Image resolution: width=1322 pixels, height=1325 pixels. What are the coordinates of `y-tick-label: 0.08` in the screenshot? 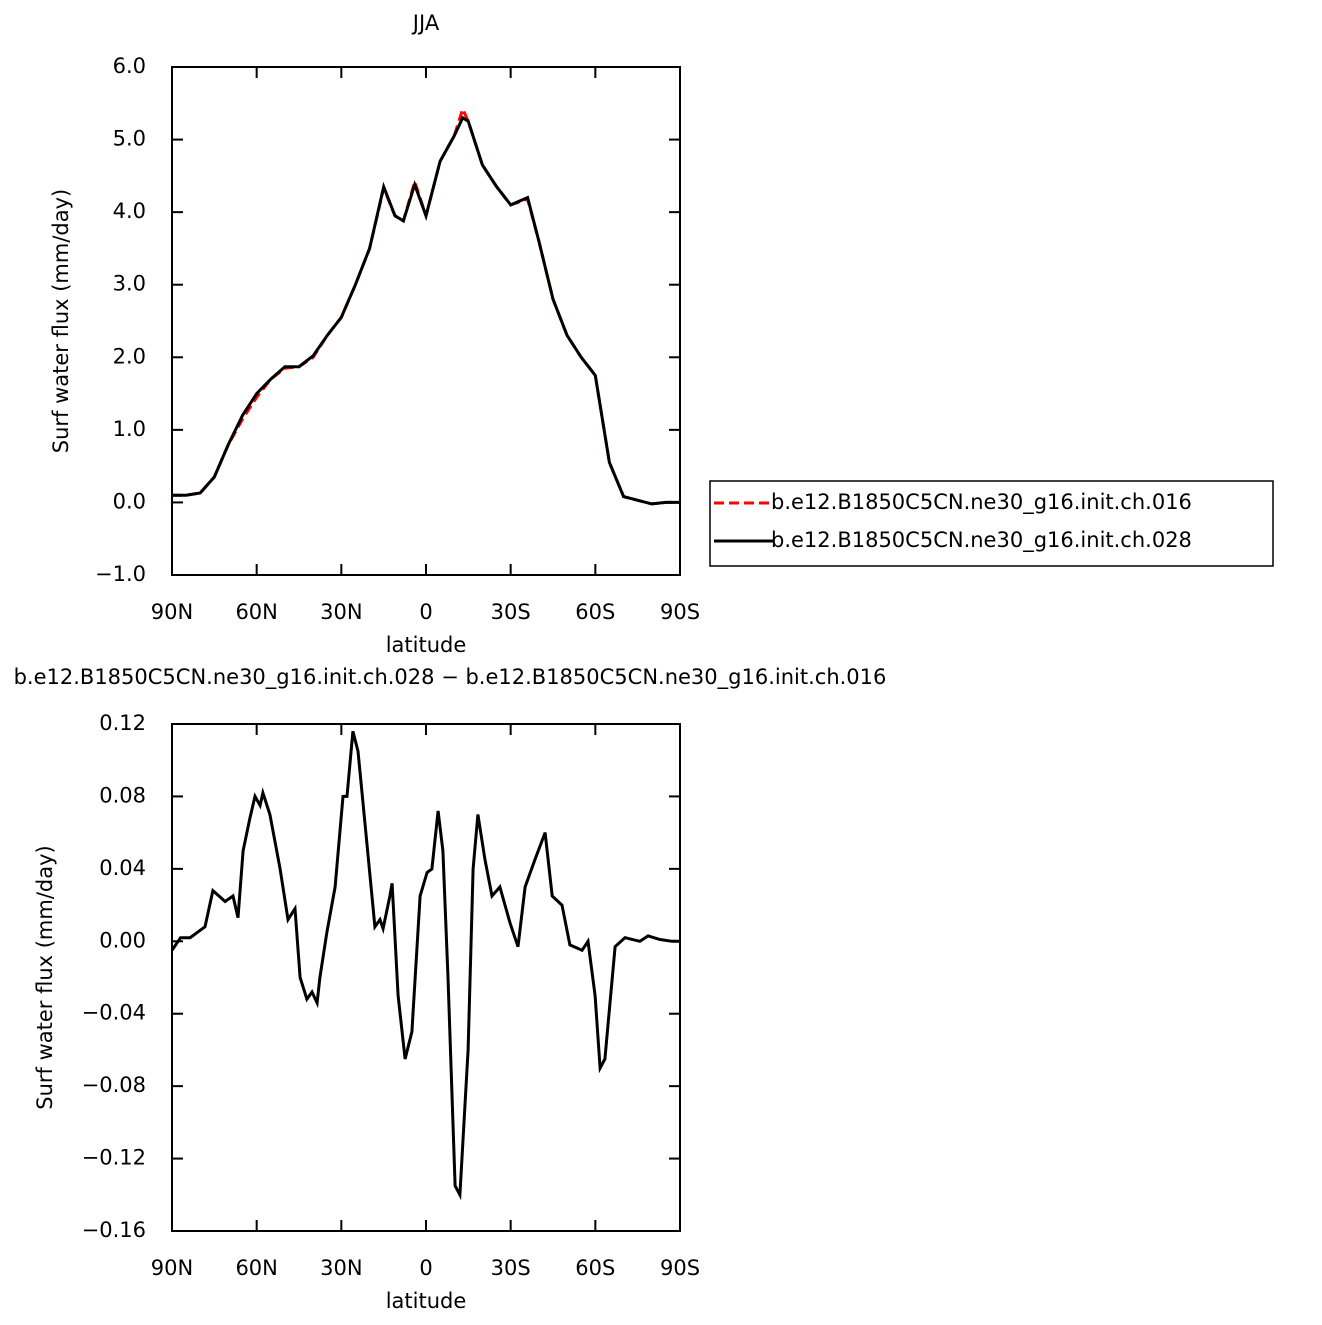 It's located at (122, 795).